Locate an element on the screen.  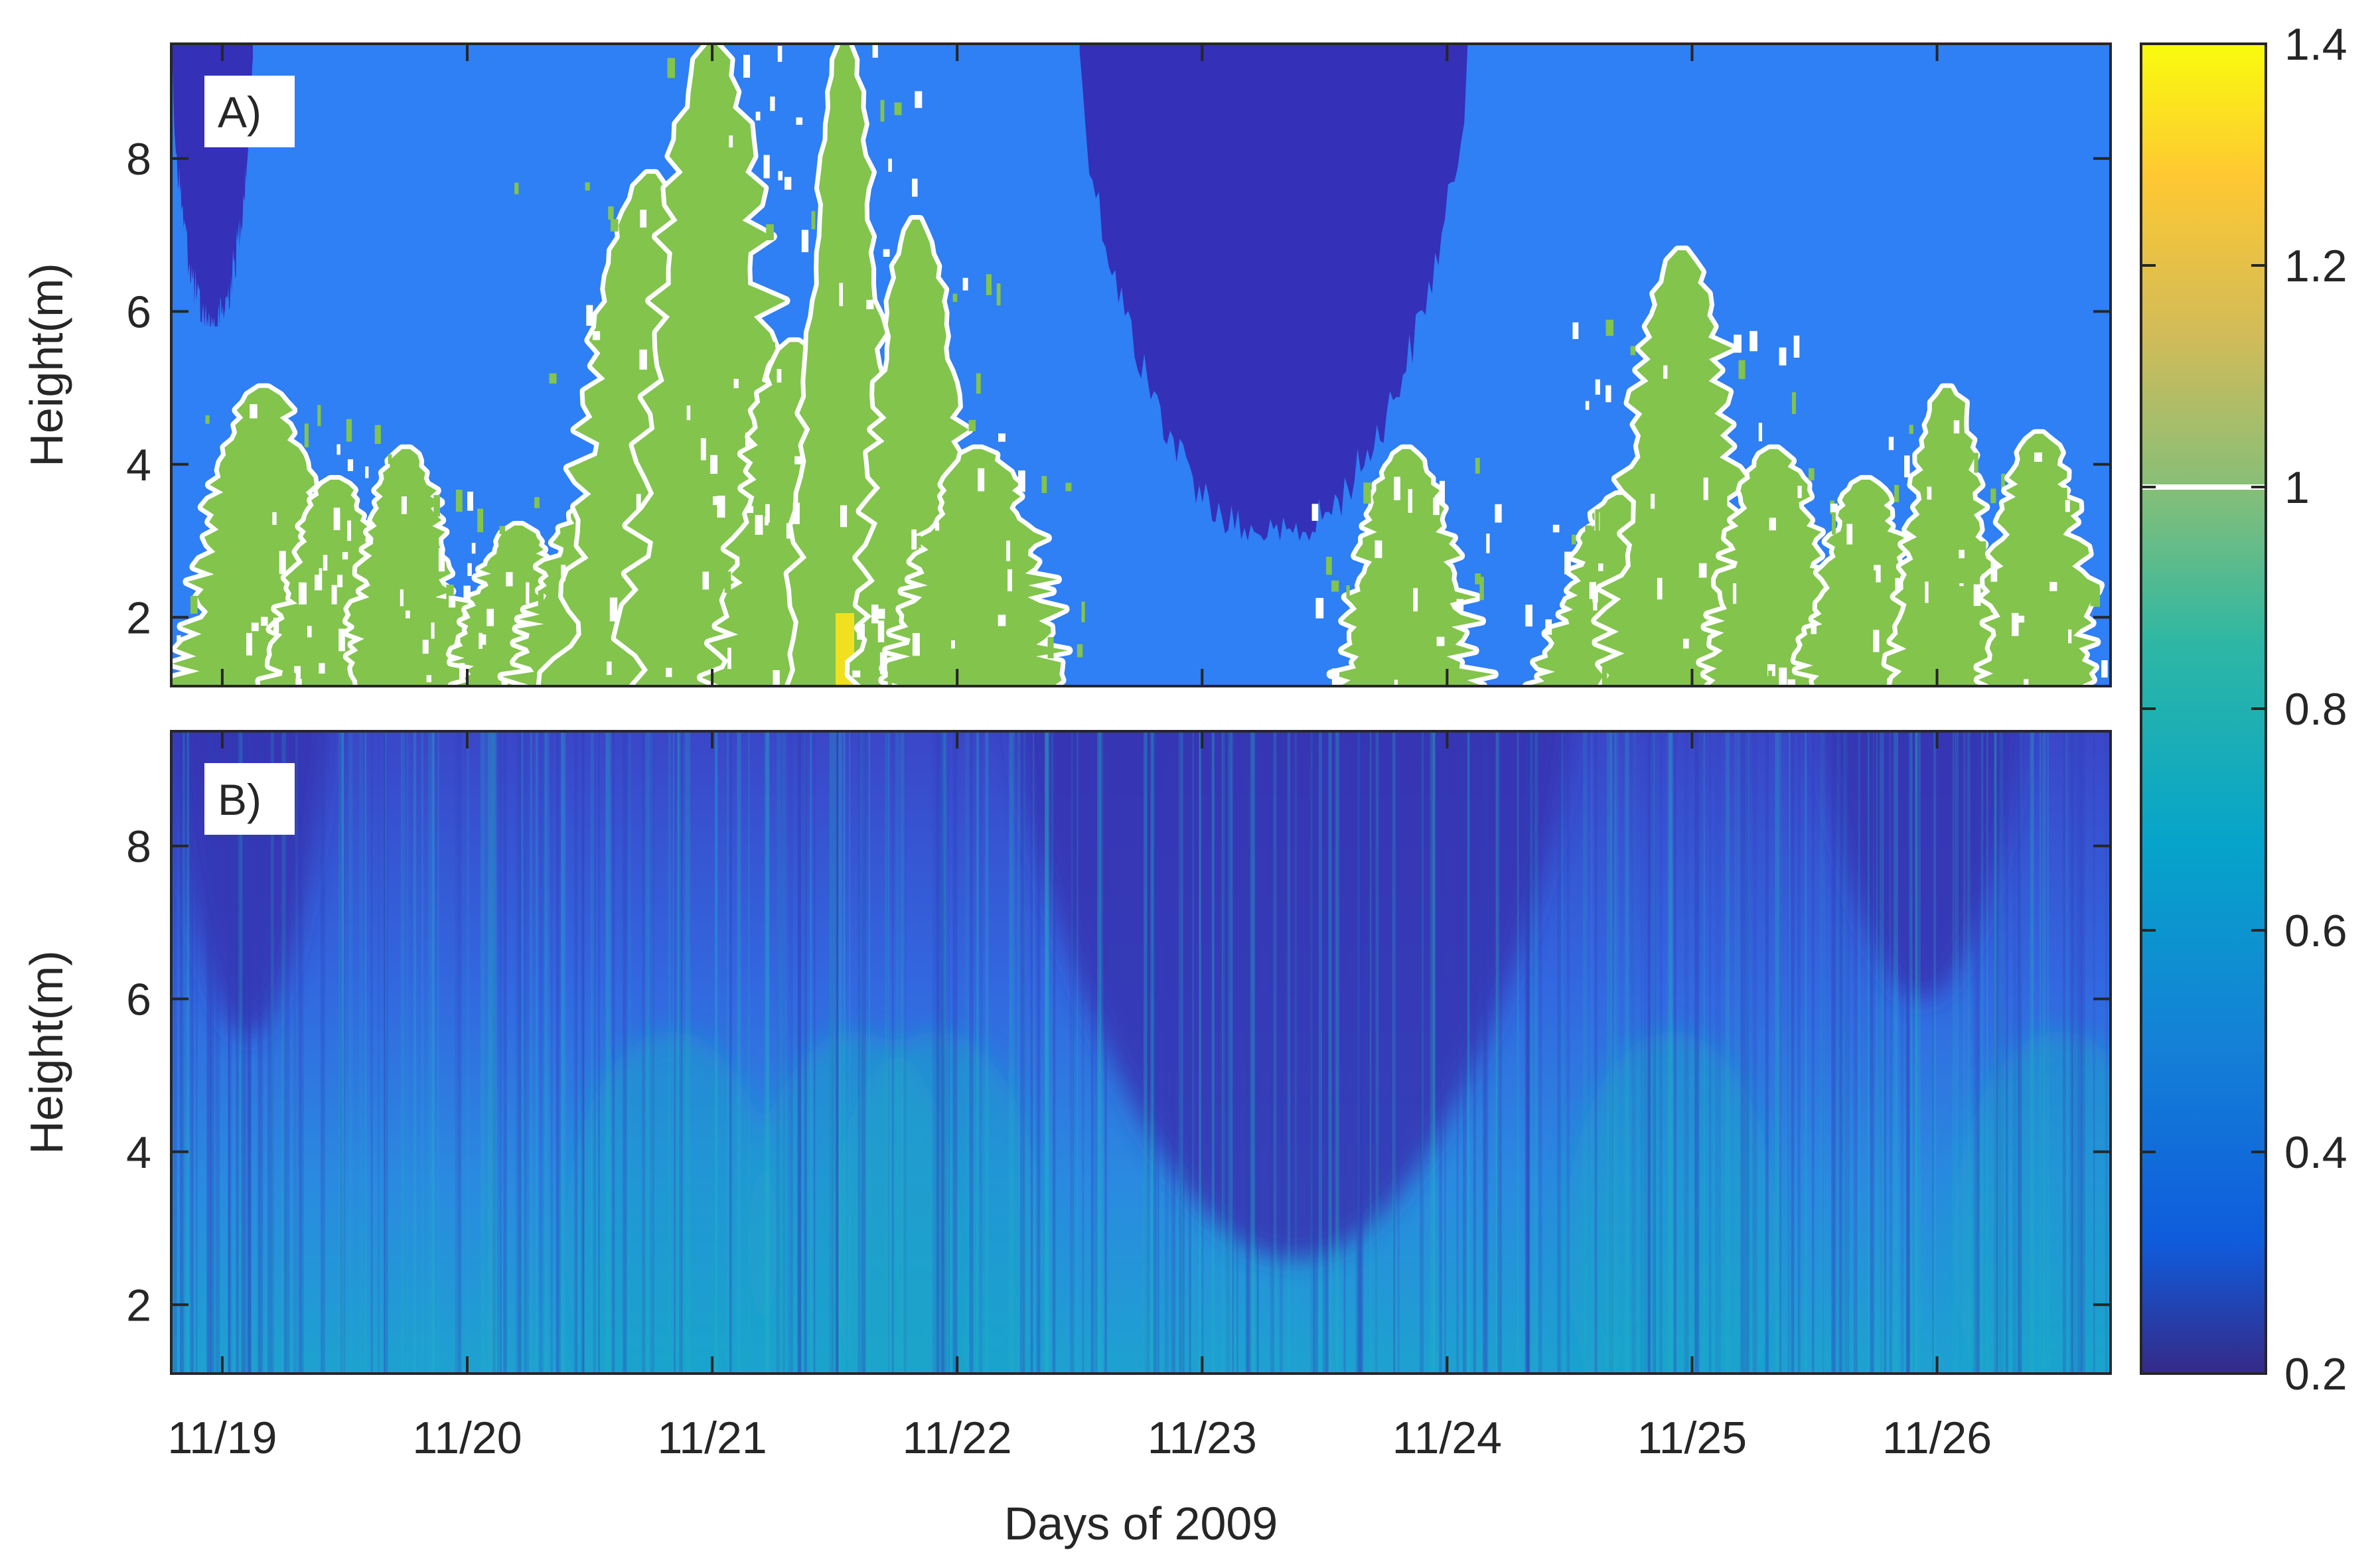
panel-b-light-region is located at coordinates (937, 1202).